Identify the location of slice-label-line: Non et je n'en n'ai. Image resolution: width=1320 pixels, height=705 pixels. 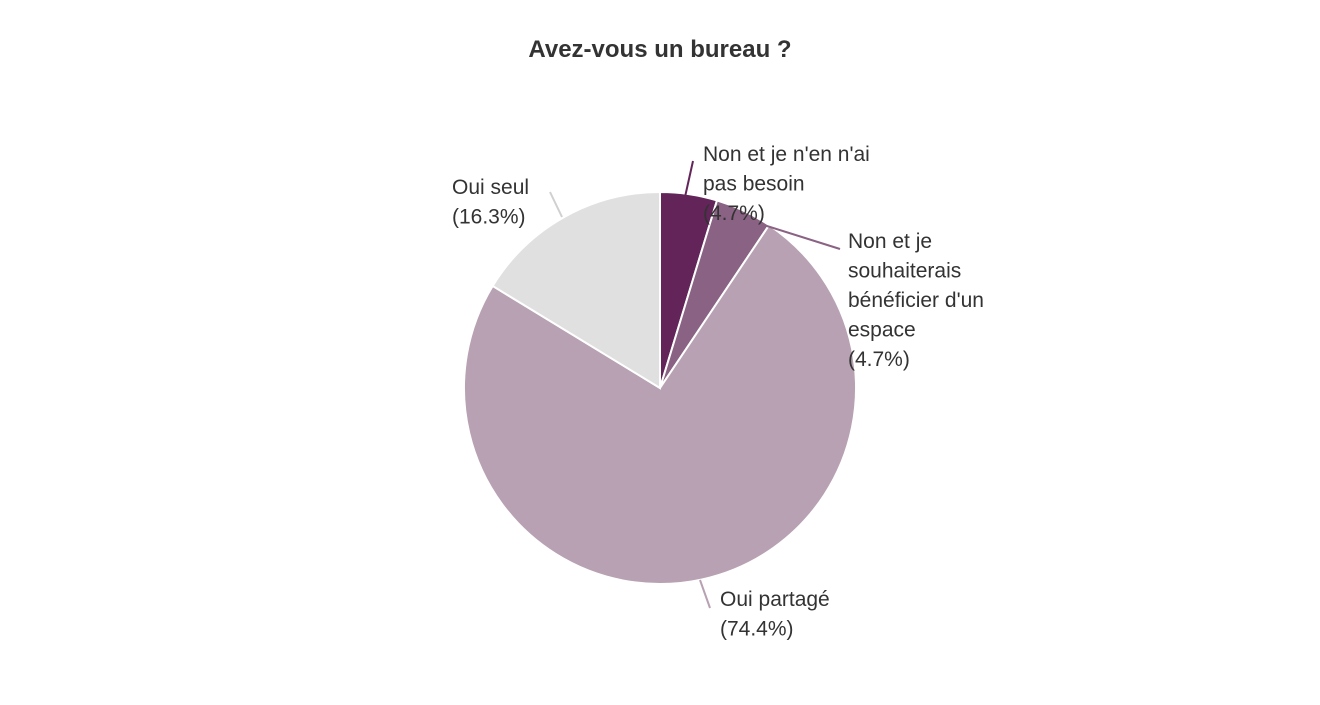
(786, 154).